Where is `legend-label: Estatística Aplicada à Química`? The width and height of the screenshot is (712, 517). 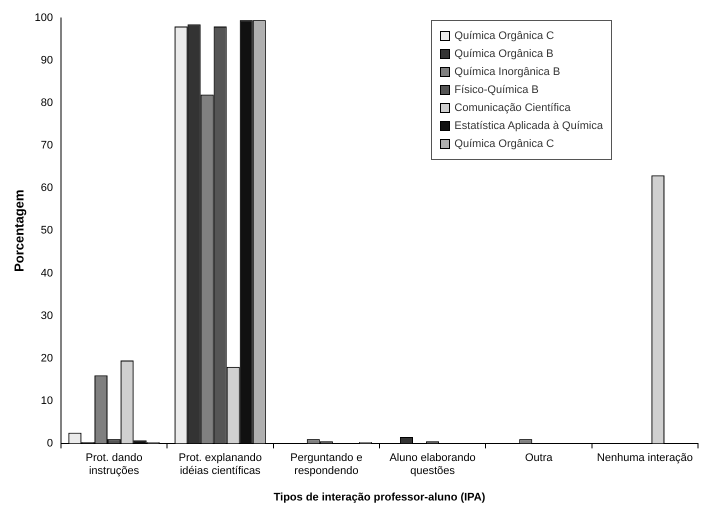
legend-label: Estatística Aplicada à Química is located at coordinates (528, 126).